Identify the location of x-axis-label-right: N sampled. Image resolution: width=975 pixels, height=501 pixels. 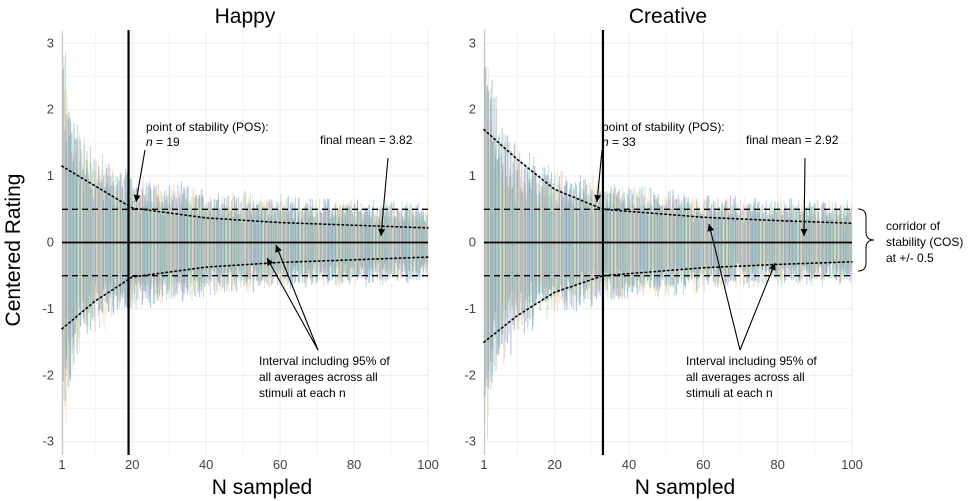
(685, 487).